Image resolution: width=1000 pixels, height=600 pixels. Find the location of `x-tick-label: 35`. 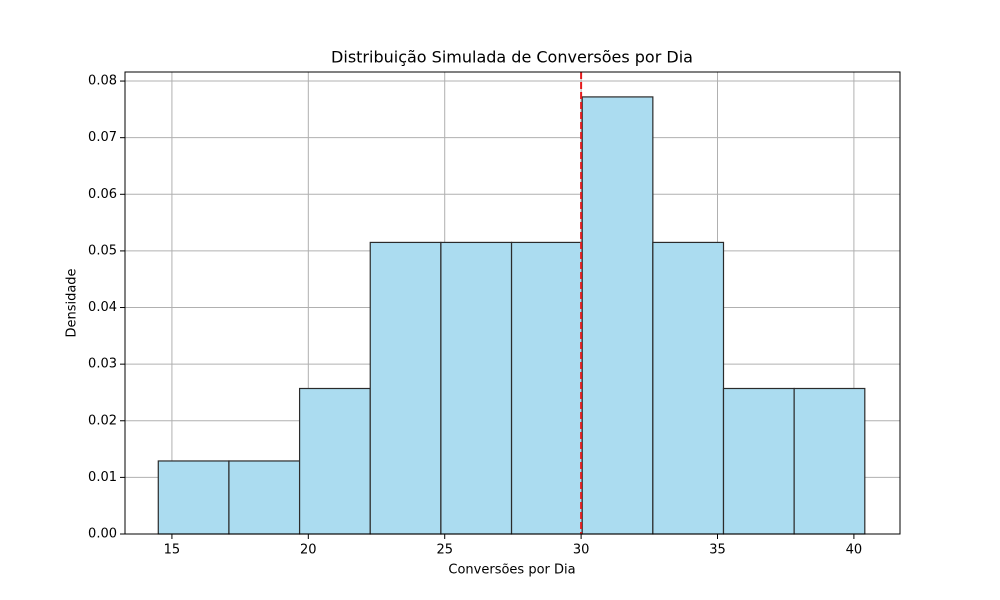

x-tick-label: 35 is located at coordinates (717, 550).